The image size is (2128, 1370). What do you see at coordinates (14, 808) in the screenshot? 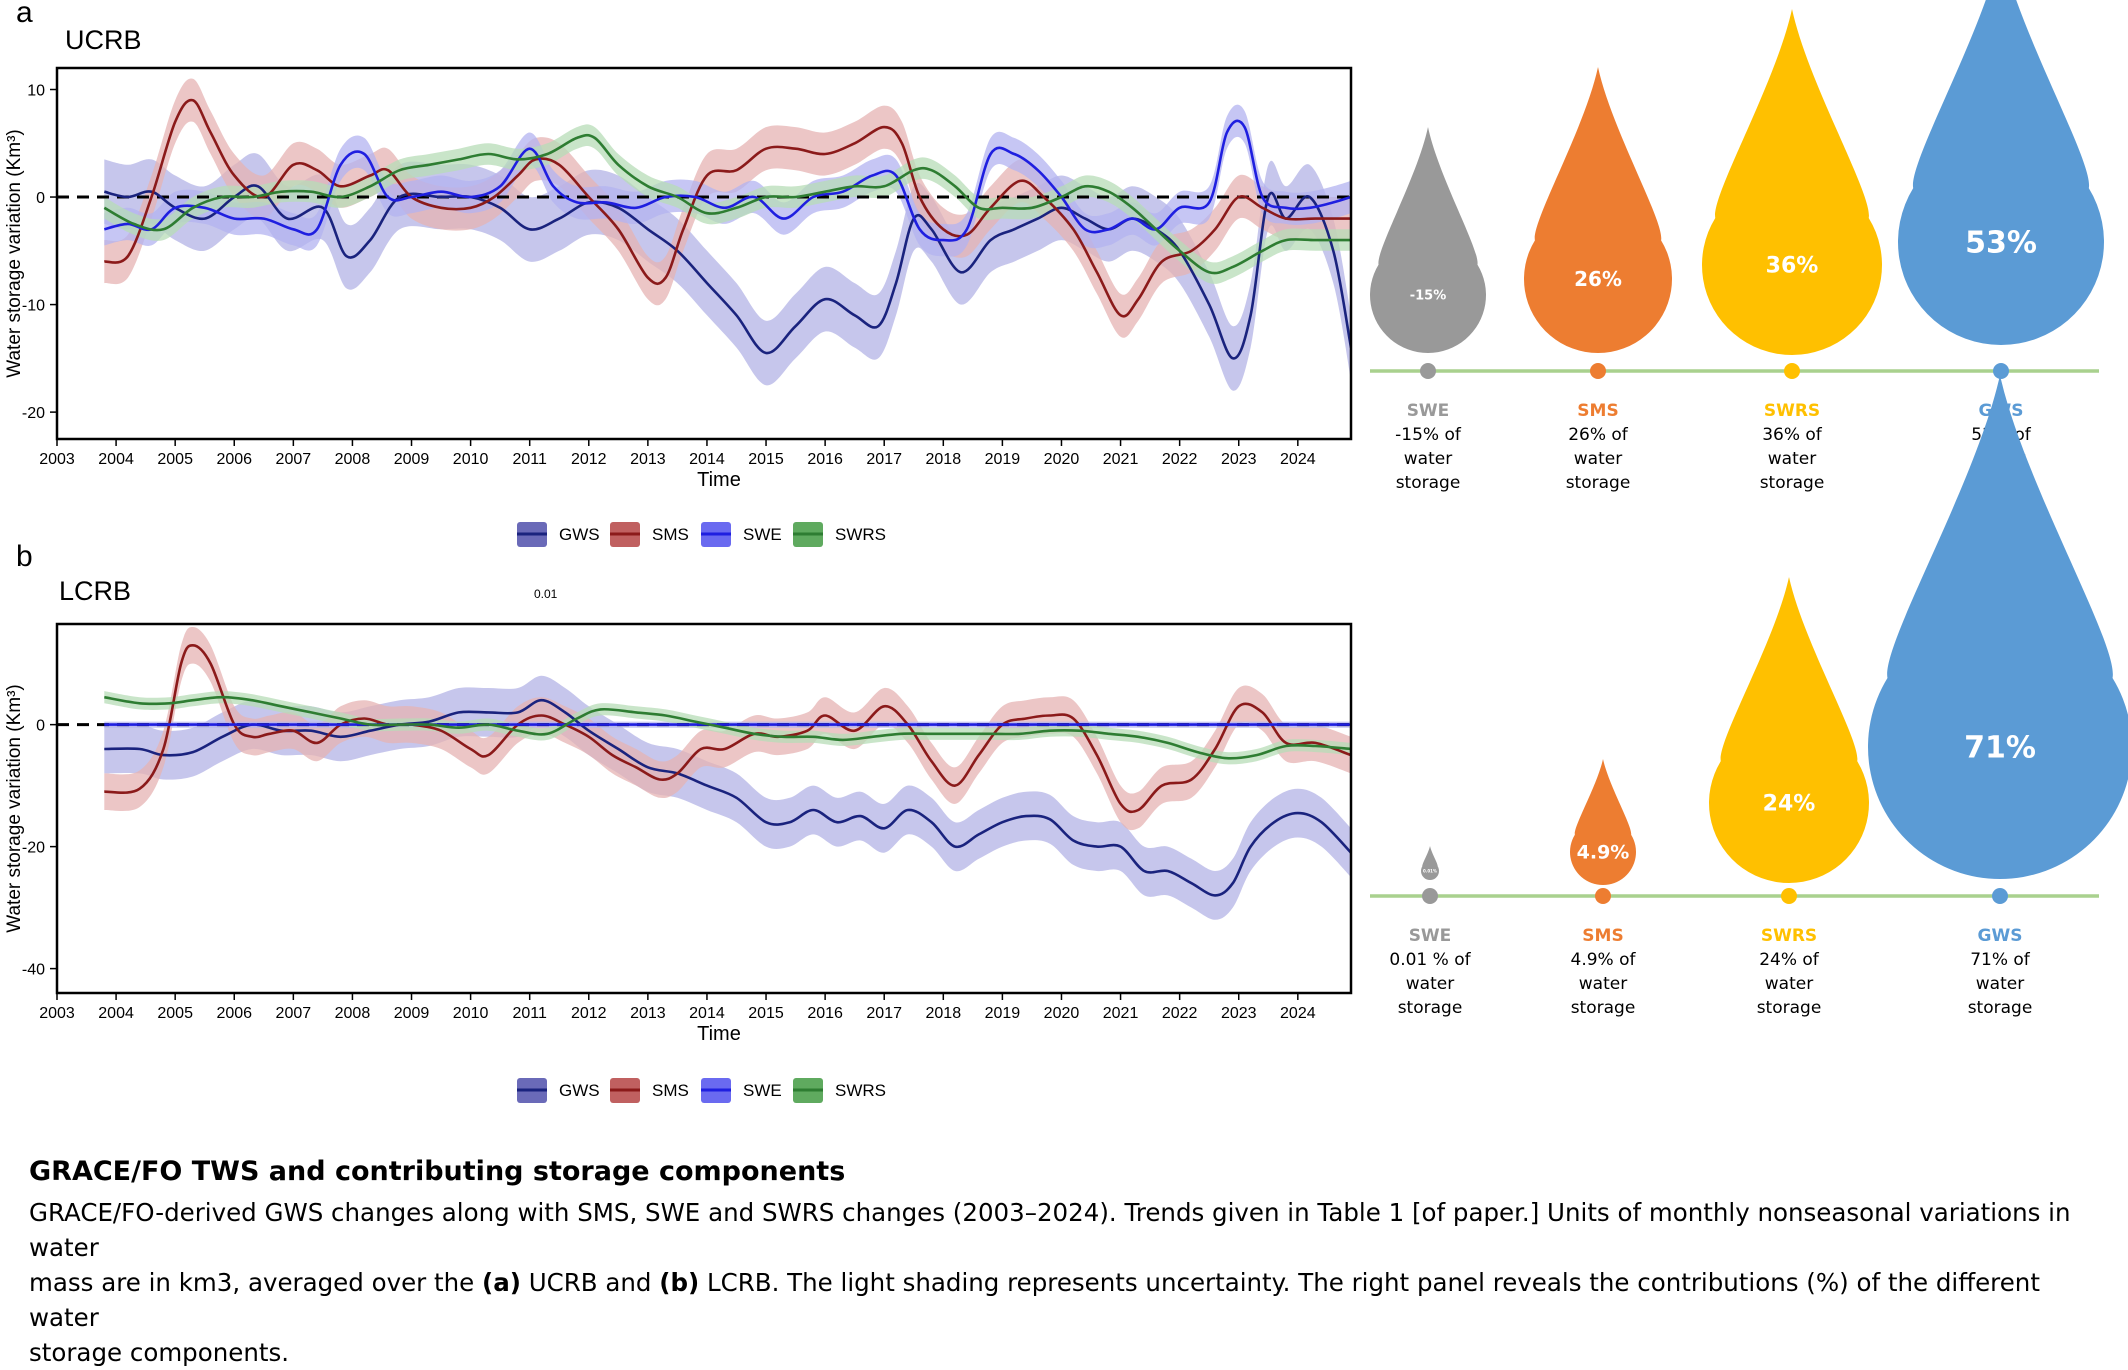
I see `y-axis-label: Water storage variation (Km³)` at bounding box center [14, 808].